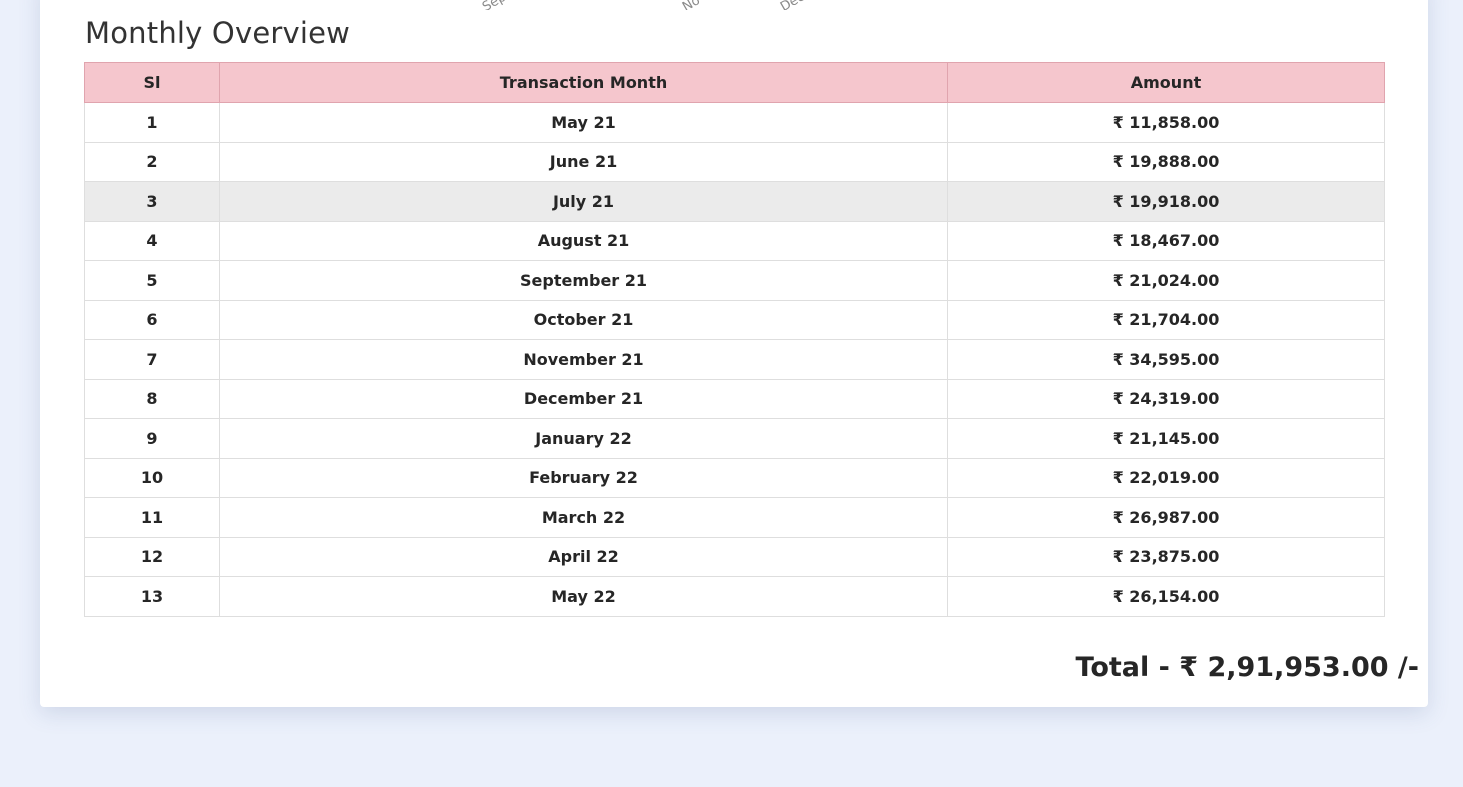 This screenshot has width=1463, height=787. What do you see at coordinates (1166, 517) in the screenshot?
I see `cell-amount: ₹ 26,987.00` at bounding box center [1166, 517].